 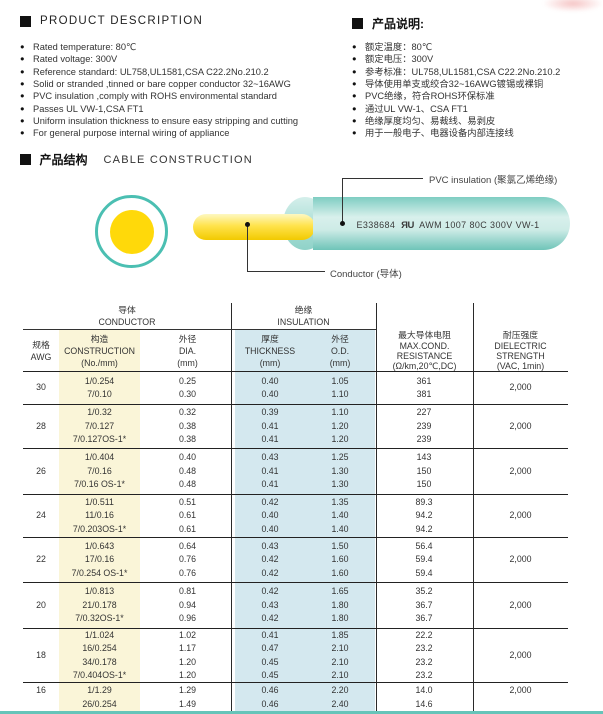 What do you see at coordinates (99, 634) in the screenshot?
I see `cell-value: 1/1.024` at bounding box center [99, 634].